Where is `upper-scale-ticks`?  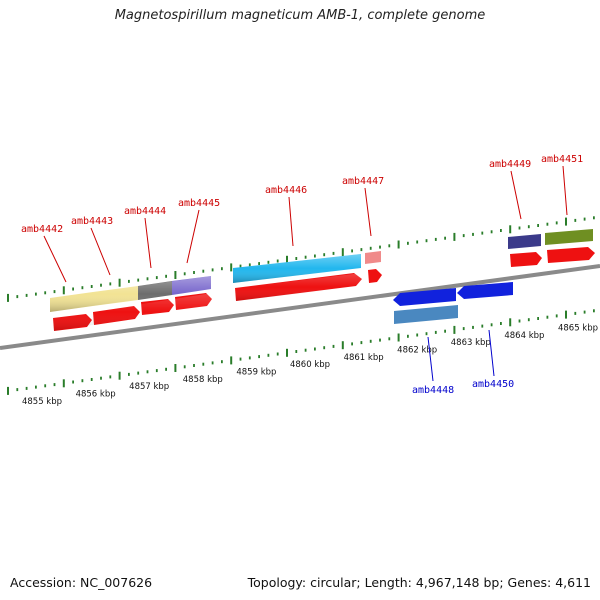
upper-scale-ticks is located at coordinates (301, 259).